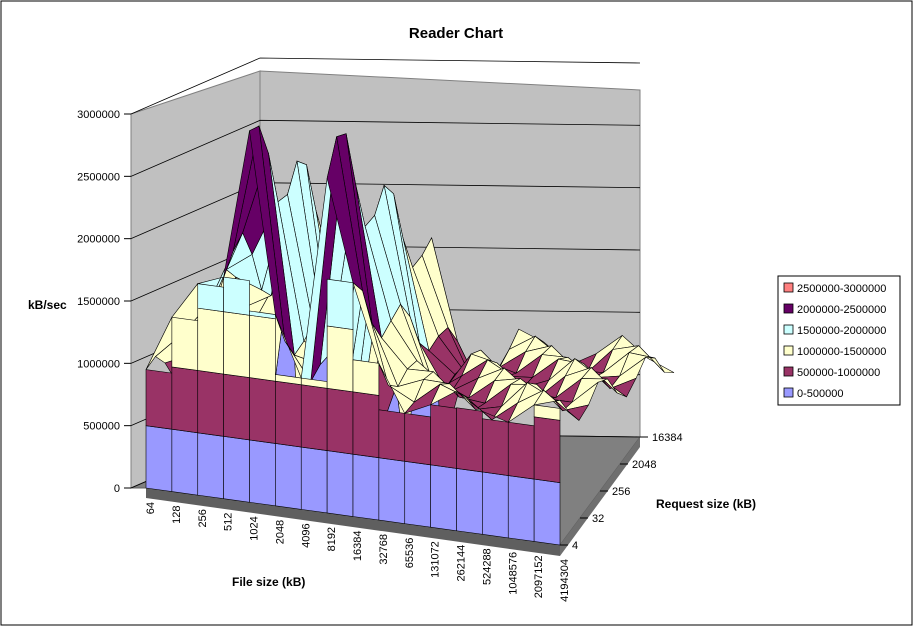 The image size is (913, 626). I want to click on x-tick-label: 256, so click(203, 518).